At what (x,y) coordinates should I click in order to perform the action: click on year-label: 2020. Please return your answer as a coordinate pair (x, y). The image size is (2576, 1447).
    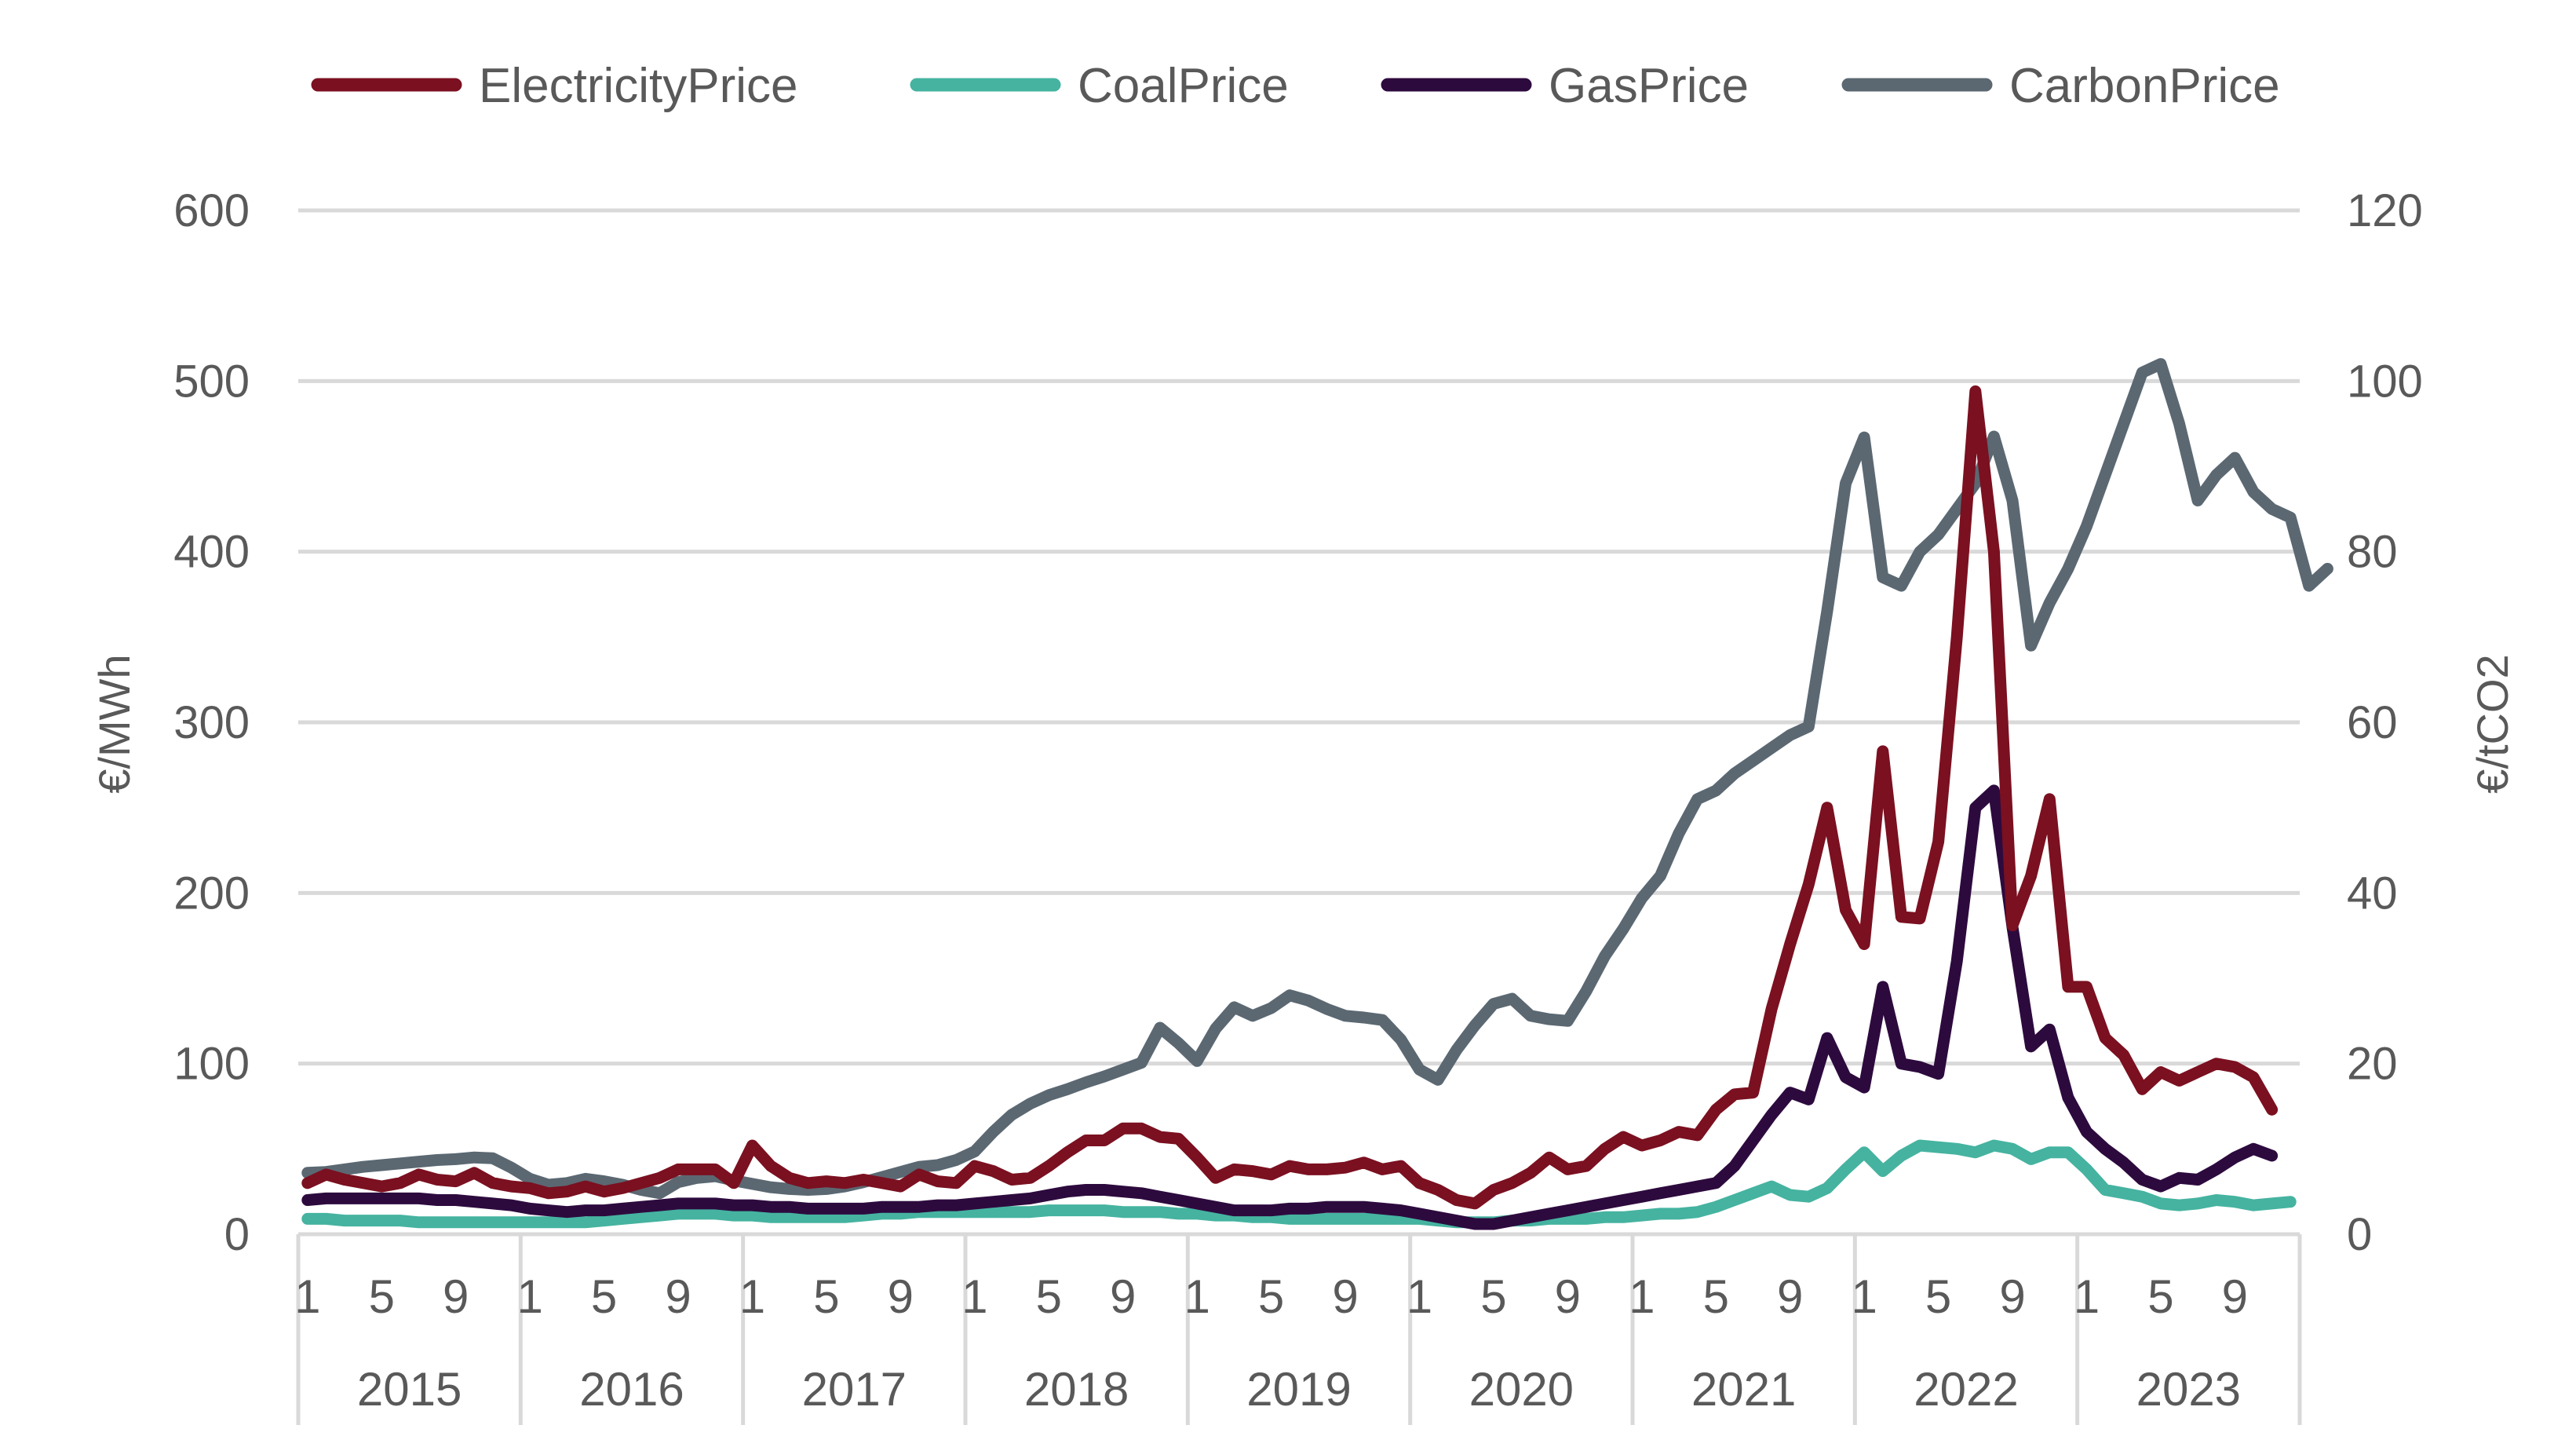
    Looking at the image, I should click on (1521, 1389).